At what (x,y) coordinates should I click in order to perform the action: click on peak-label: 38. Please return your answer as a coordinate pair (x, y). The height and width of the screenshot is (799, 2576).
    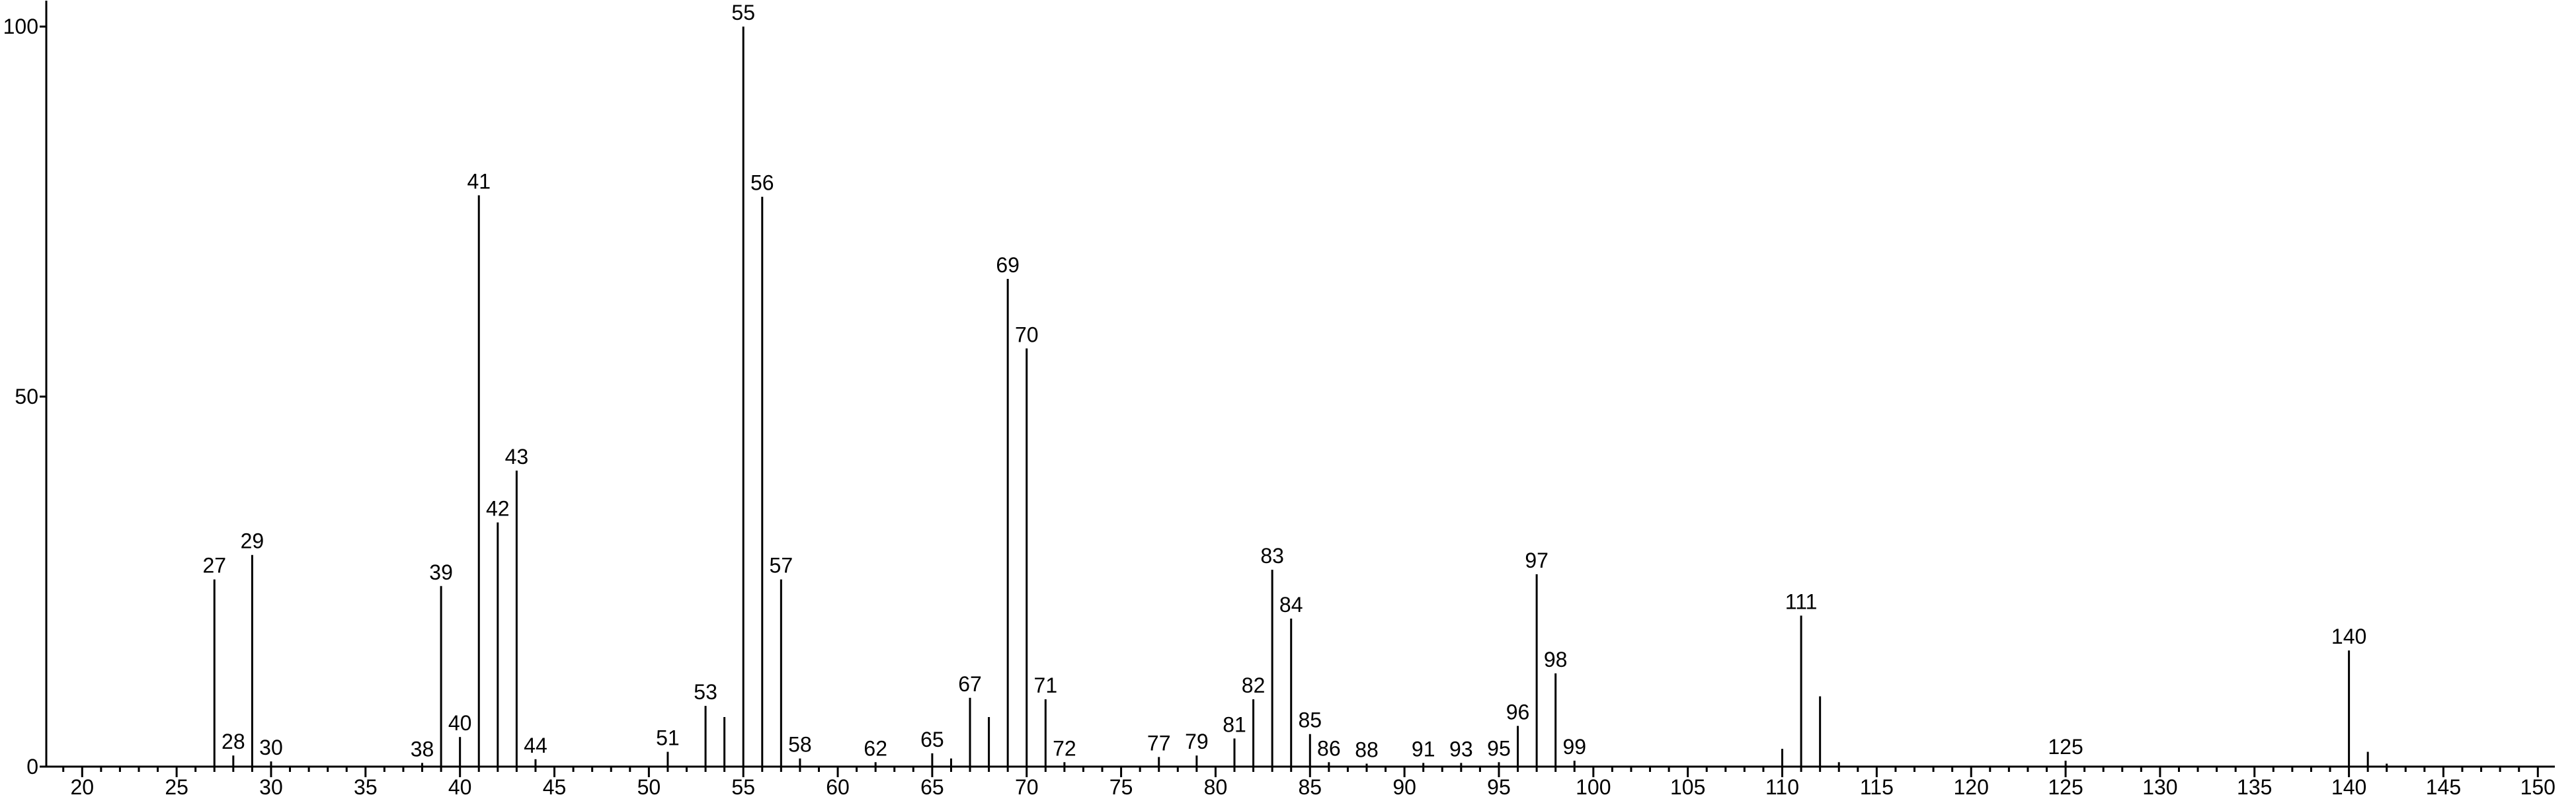
    Looking at the image, I should click on (422, 749).